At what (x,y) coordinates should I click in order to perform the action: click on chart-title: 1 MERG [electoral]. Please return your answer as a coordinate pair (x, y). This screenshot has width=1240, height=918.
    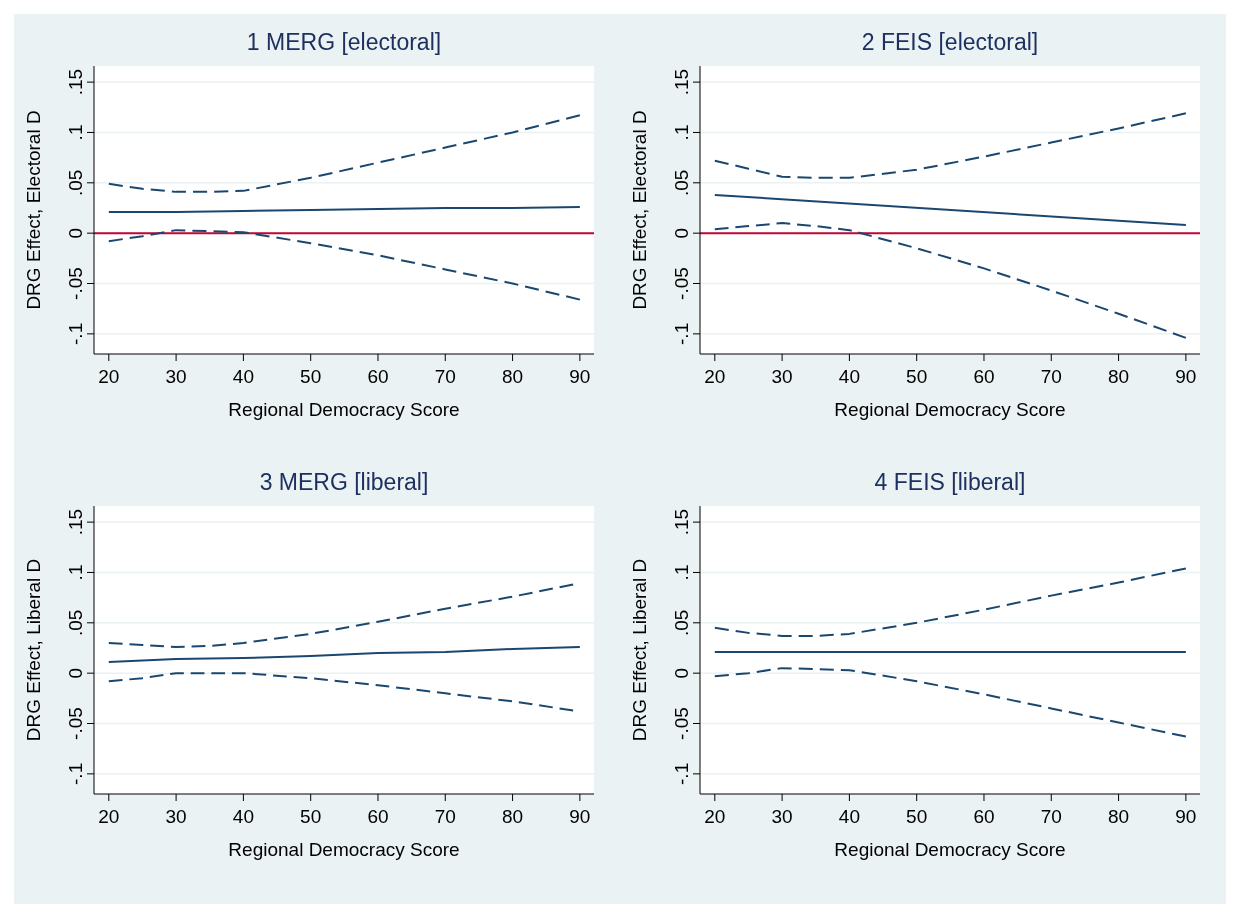
    Looking at the image, I should click on (344, 42).